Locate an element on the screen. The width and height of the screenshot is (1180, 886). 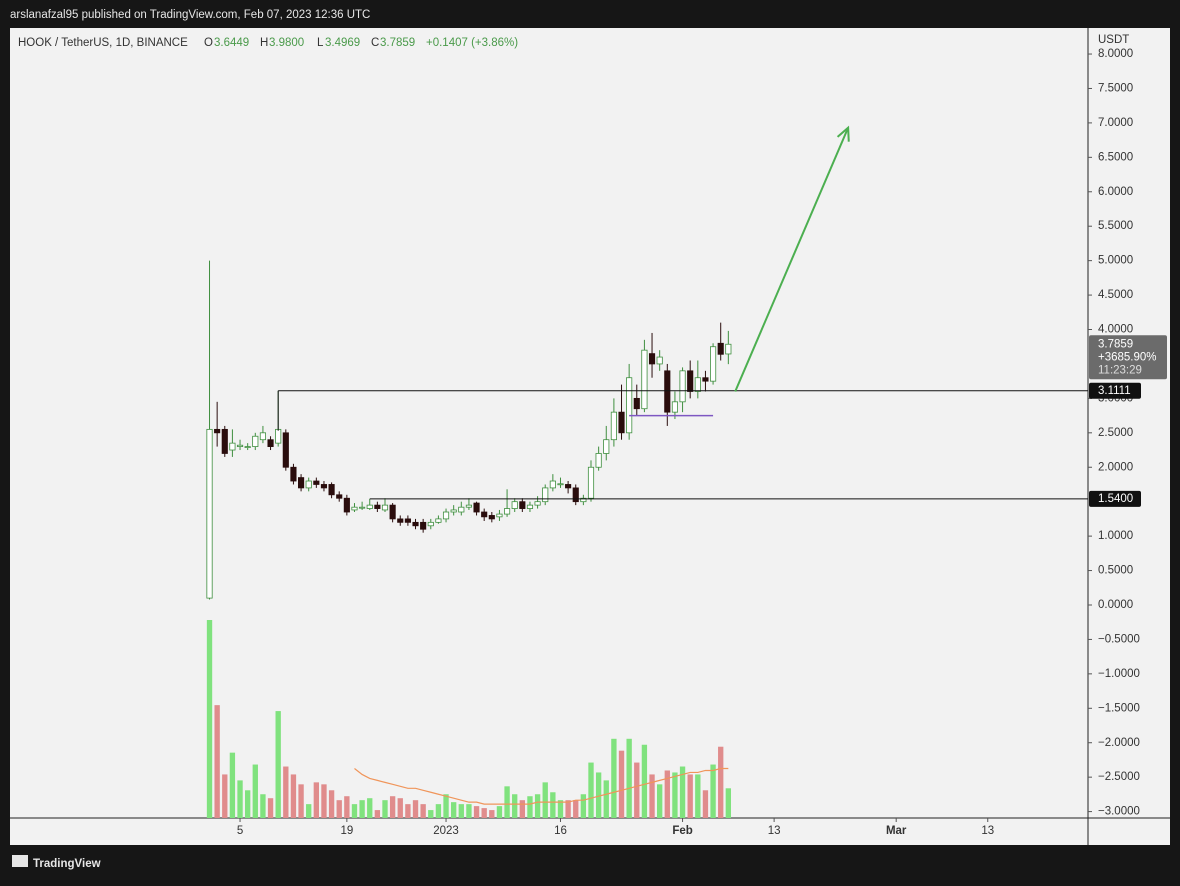
y-tick-label: 7.5000 is located at coordinates (1115, 88).